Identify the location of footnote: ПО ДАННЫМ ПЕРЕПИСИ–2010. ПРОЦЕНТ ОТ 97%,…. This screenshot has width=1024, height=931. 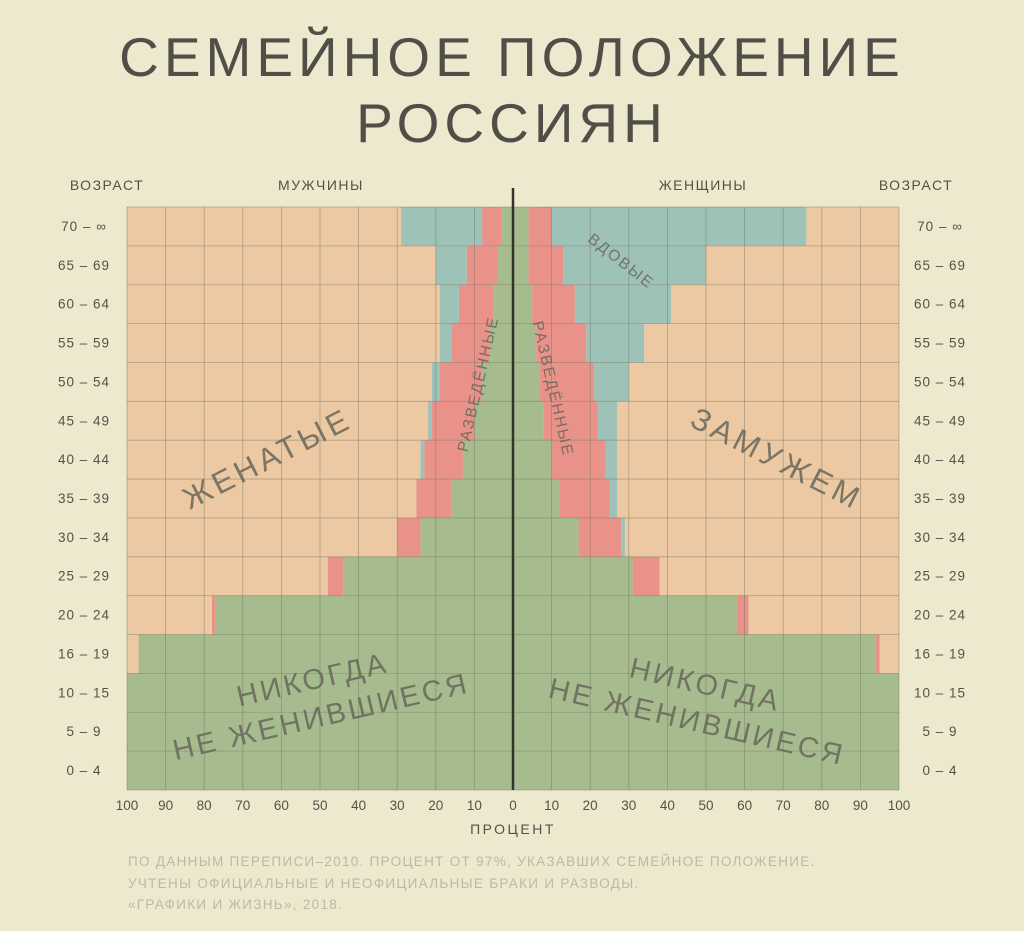
(472, 883).